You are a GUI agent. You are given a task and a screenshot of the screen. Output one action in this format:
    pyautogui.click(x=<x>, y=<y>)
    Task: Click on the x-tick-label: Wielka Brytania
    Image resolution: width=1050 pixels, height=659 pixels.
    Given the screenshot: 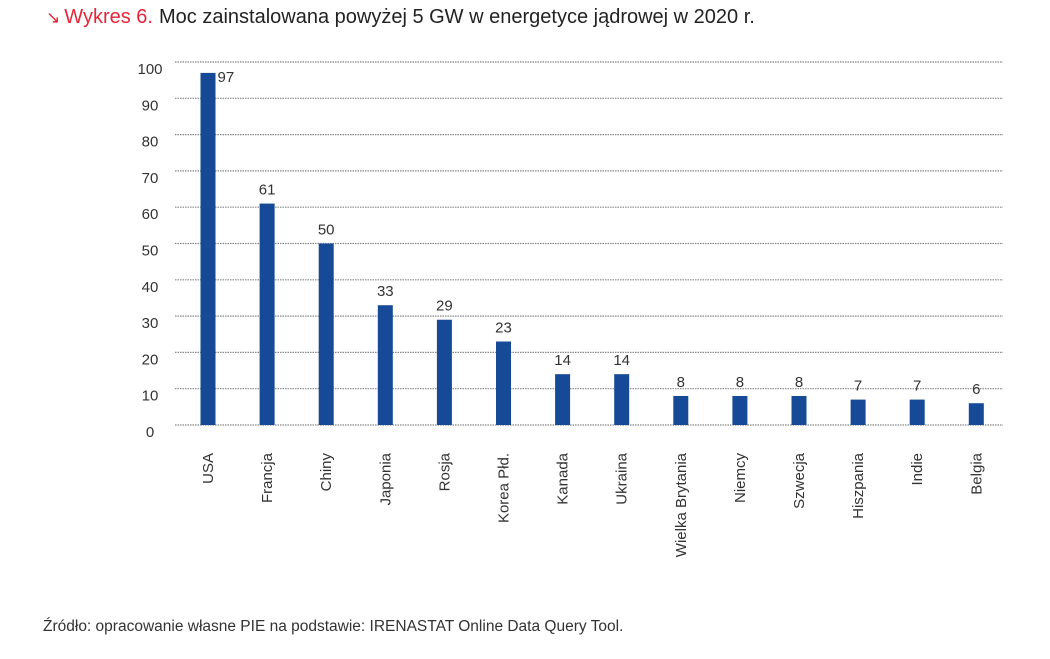 What is the action you would take?
    pyautogui.click(x=681, y=504)
    